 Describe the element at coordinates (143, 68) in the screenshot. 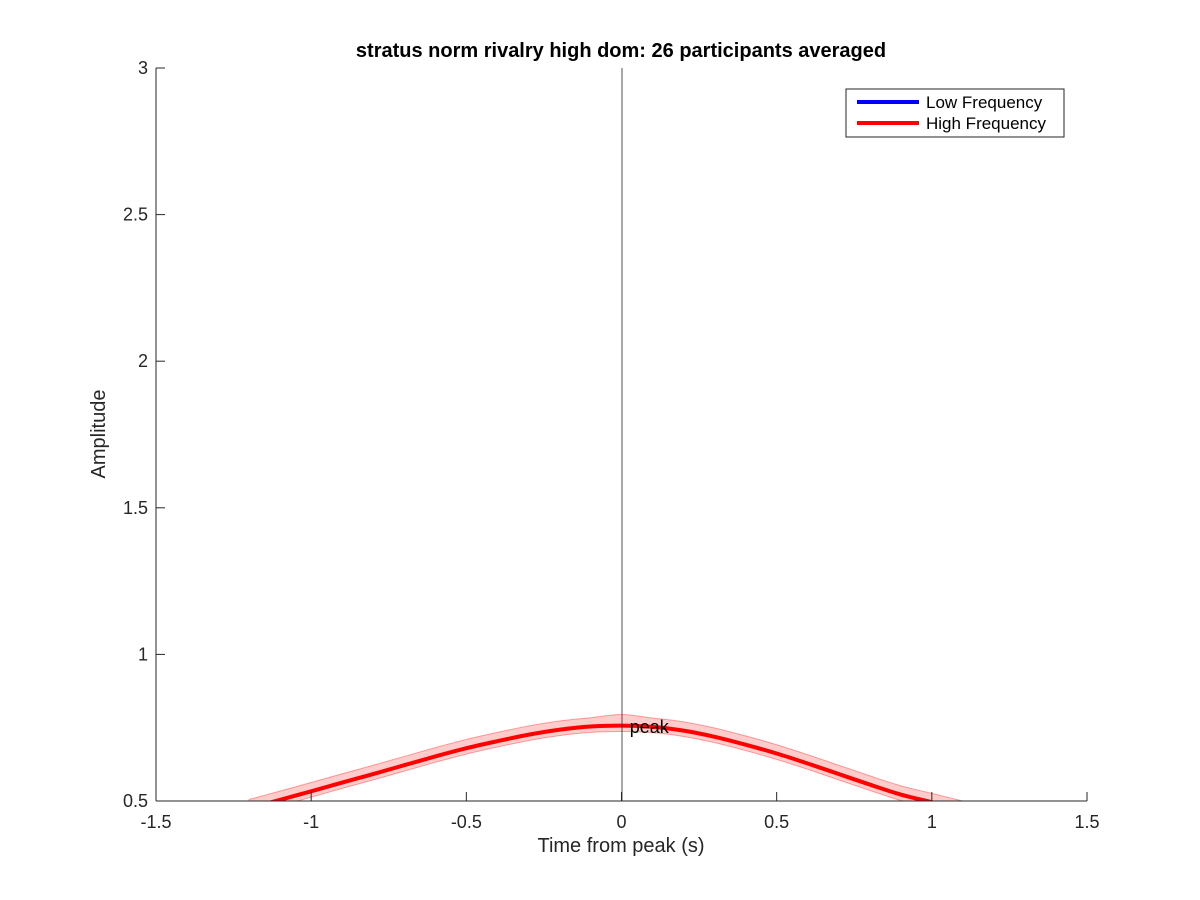

I see `y-tick-label: 3` at that location.